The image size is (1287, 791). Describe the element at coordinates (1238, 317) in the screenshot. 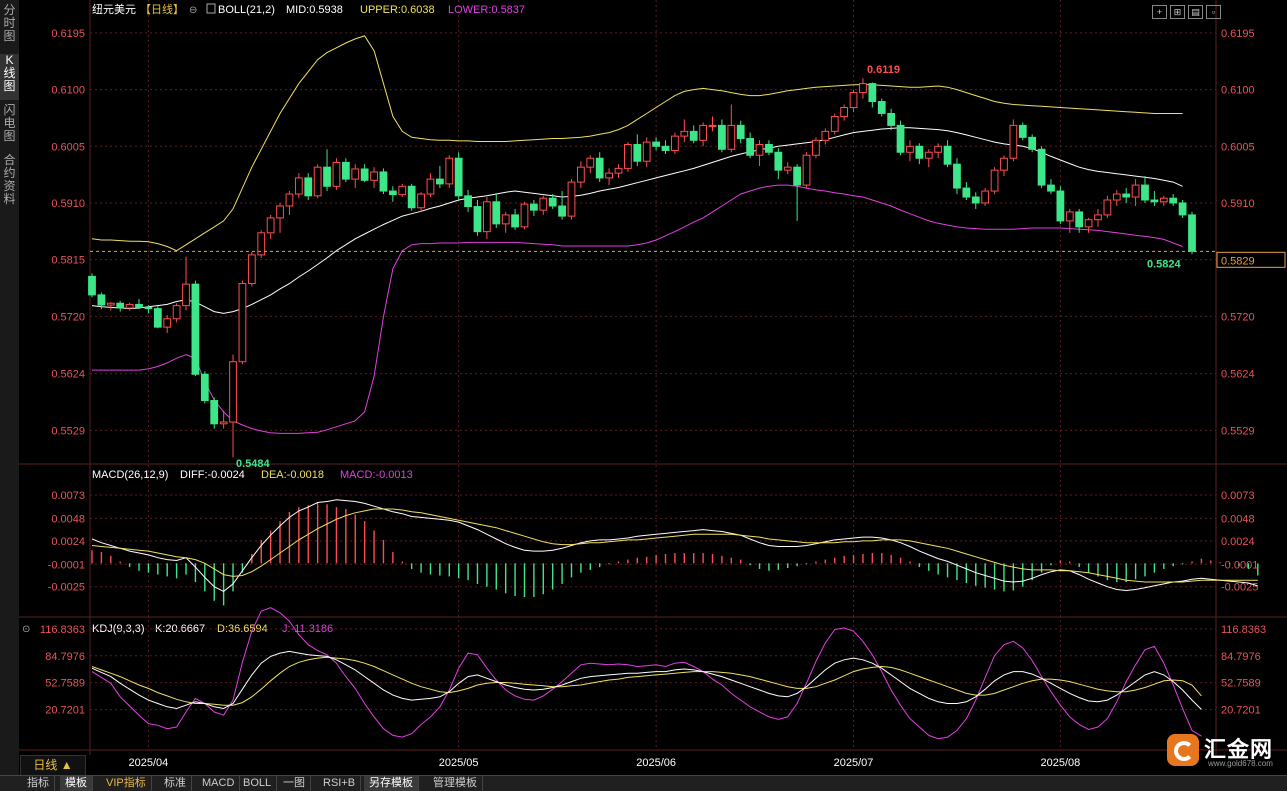

I see `price-tick-right: 0.5720` at that location.